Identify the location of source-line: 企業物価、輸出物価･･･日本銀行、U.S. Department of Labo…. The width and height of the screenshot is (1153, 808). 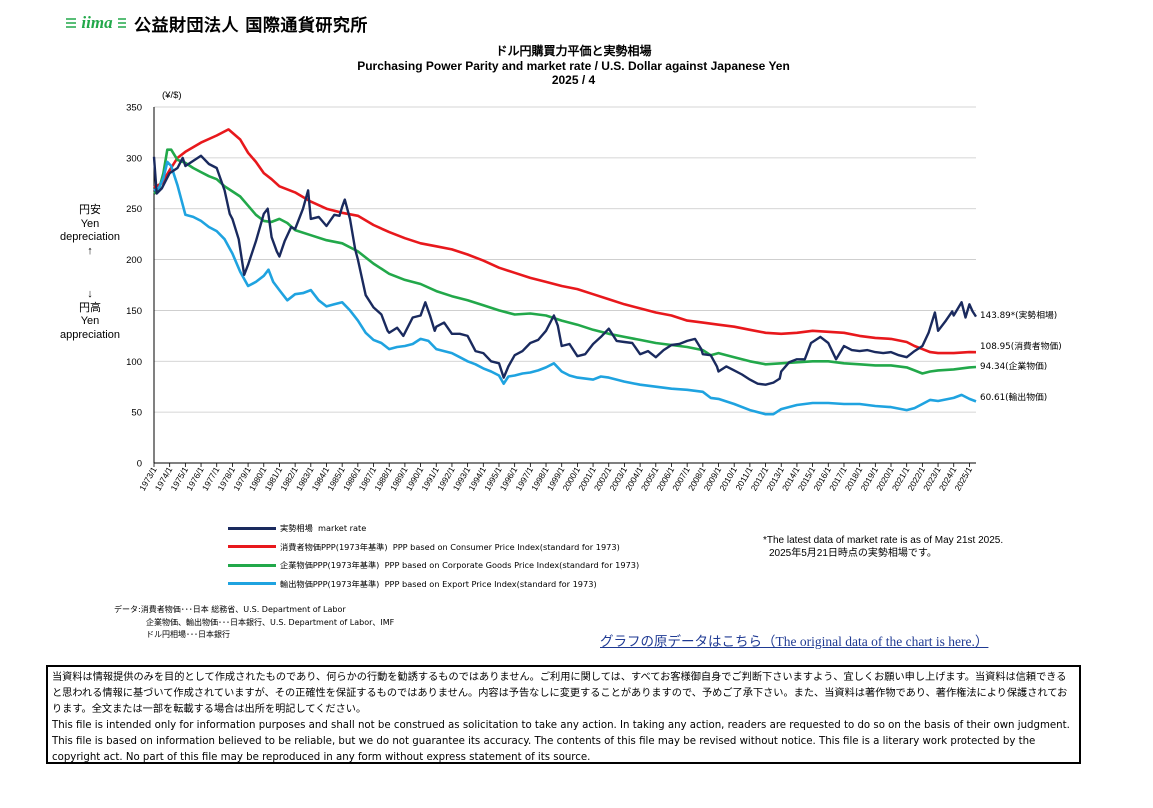
(270, 622).